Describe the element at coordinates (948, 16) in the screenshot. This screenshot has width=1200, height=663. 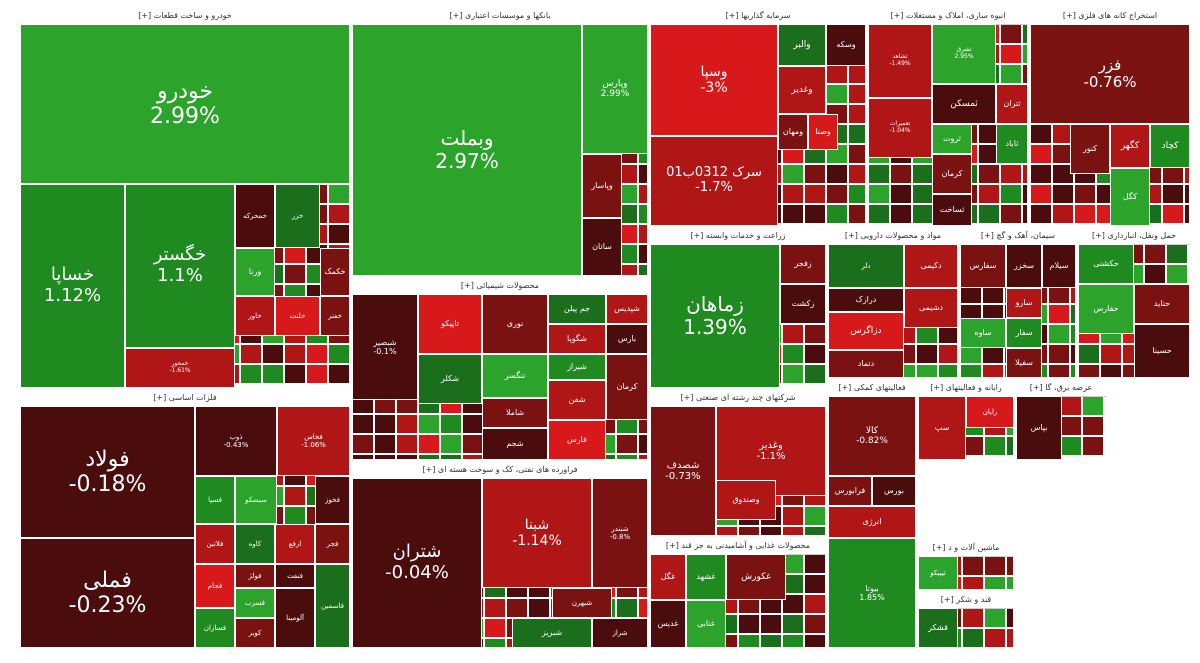
I see `sector-header: انبوه سازی، املاک و مستغلات [+]` at that location.